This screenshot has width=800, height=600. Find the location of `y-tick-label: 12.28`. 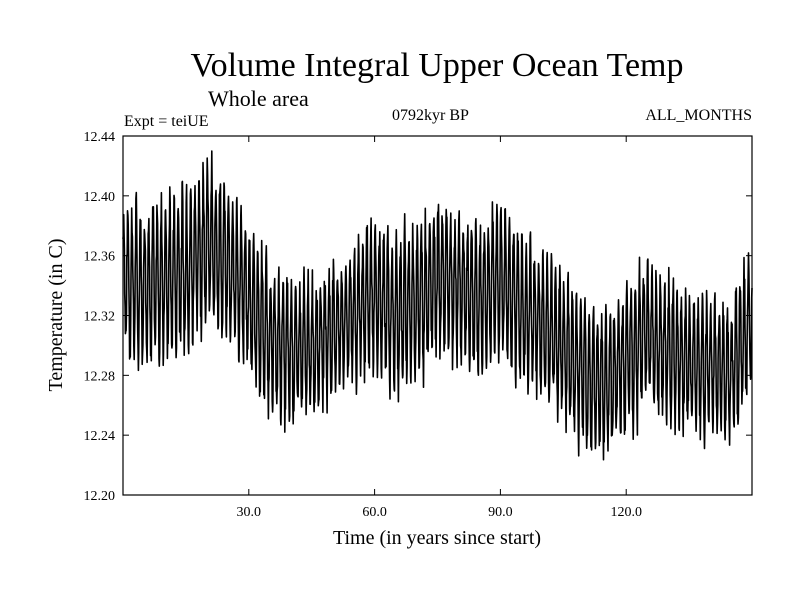

y-tick-label: 12.28 is located at coordinates (100, 376).